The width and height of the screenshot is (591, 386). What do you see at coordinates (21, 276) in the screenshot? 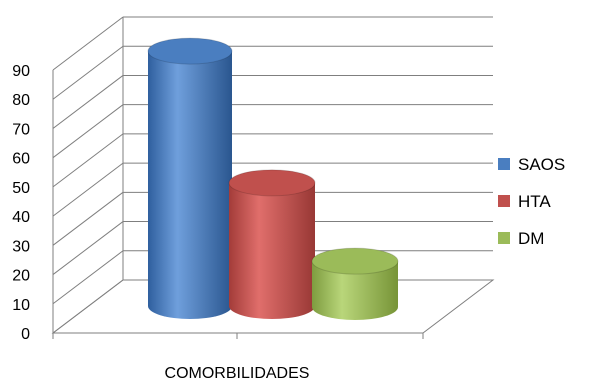
I see `y-tick-label: 20` at bounding box center [21, 276].